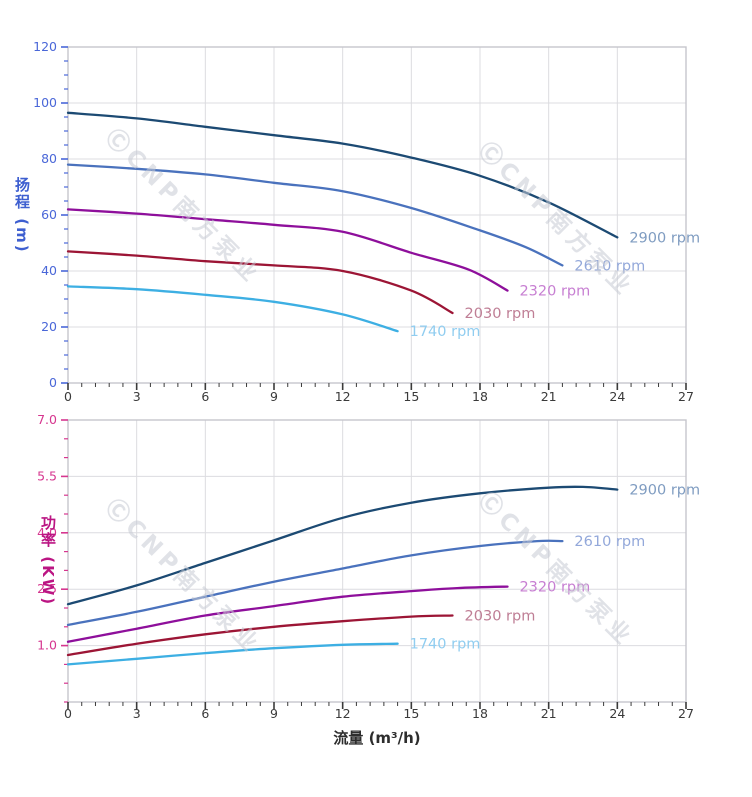  What do you see at coordinates (47, 532) in the screenshot?
I see `y-tick-label: 4.0` at bounding box center [47, 532].